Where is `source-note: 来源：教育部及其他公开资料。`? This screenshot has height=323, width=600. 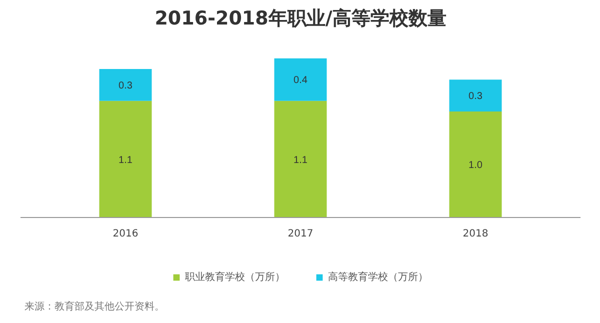
source-note: 来源：教育部及其他公开资料。 is located at coordinates (94, 306).